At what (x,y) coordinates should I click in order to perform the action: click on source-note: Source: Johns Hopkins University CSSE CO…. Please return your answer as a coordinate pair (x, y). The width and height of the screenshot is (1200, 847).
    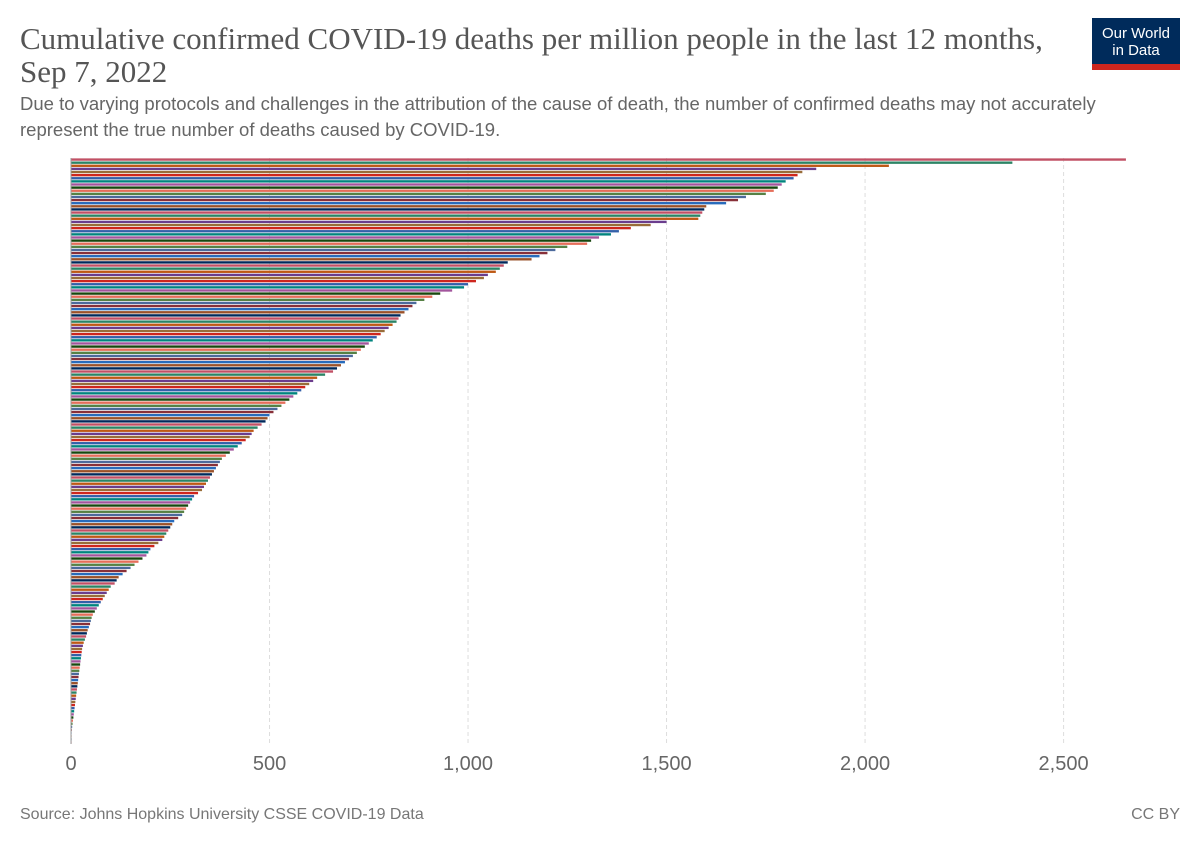
    Looking at the image, I should click on (222, 814).